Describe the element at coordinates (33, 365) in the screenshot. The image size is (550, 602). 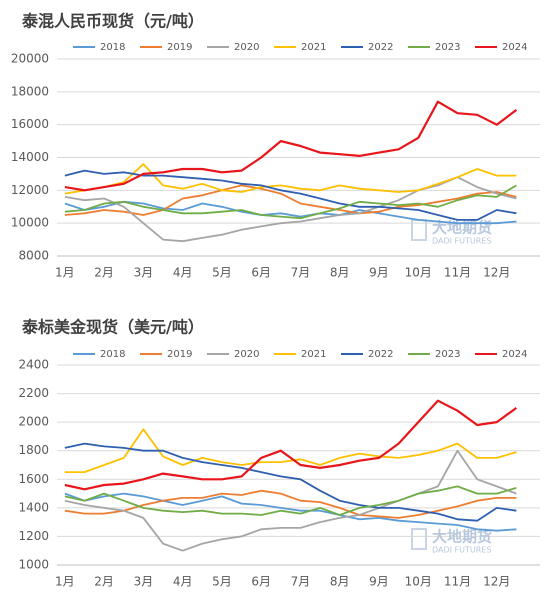
I see `y-tick-label: 2400` at that location.